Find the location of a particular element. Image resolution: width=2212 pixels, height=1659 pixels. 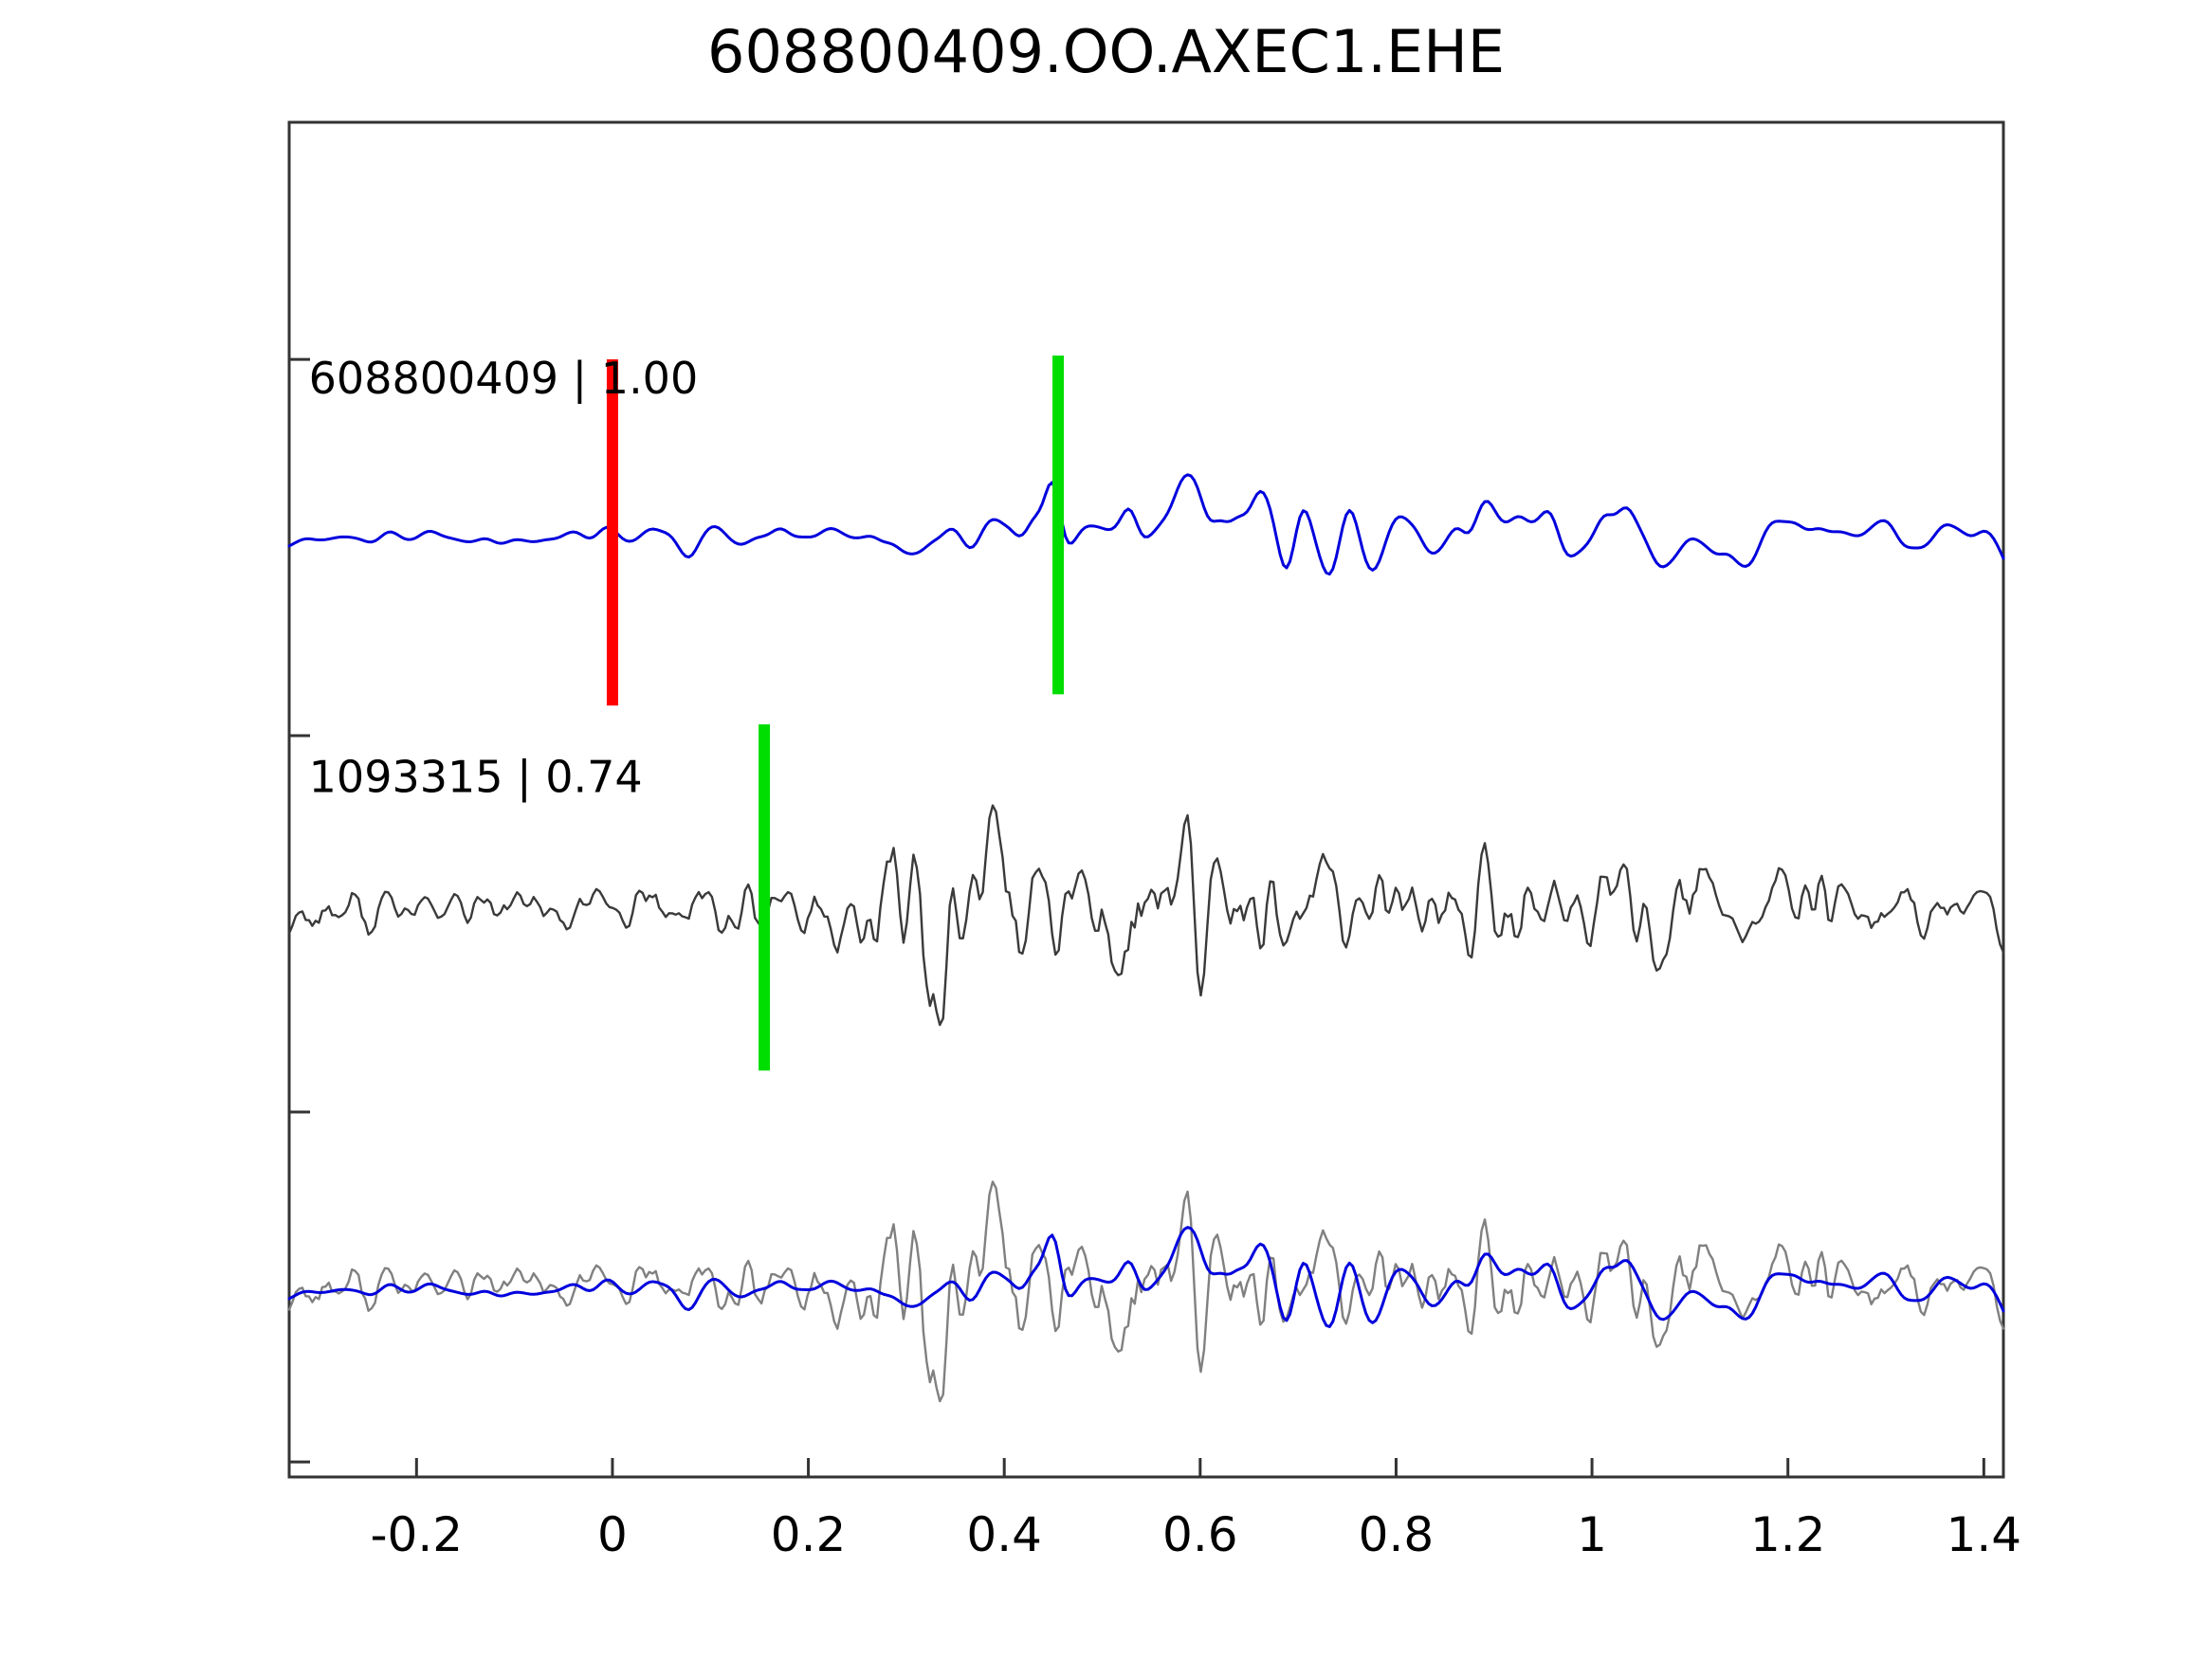

template-trace is located at coordinates (1146, 524).